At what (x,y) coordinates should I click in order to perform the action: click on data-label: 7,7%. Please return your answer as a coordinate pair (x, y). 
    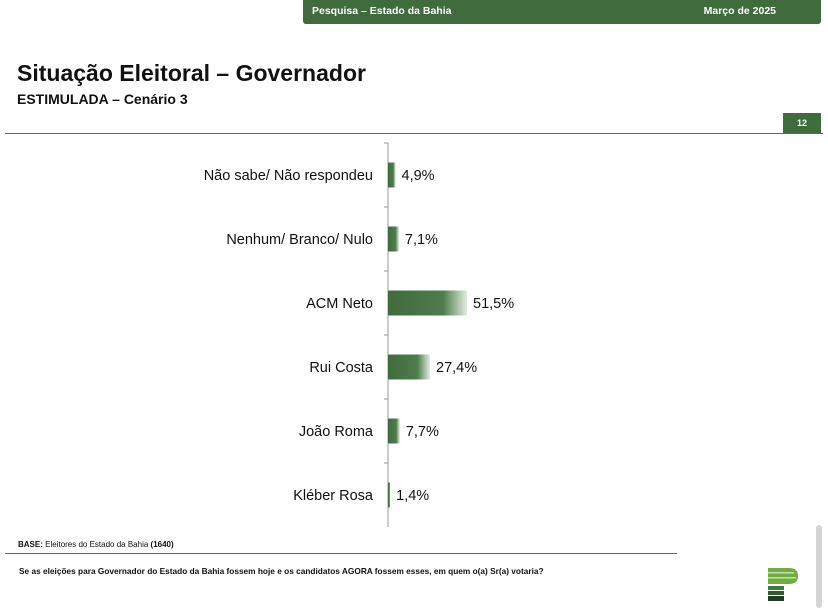
    Looking at the image, I should click on (422, 432).